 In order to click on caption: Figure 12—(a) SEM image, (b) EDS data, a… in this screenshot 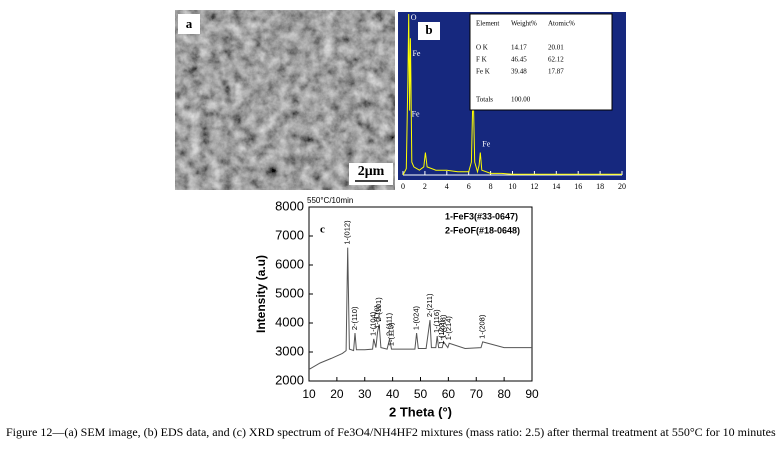, I will do `click(391, 432)`.